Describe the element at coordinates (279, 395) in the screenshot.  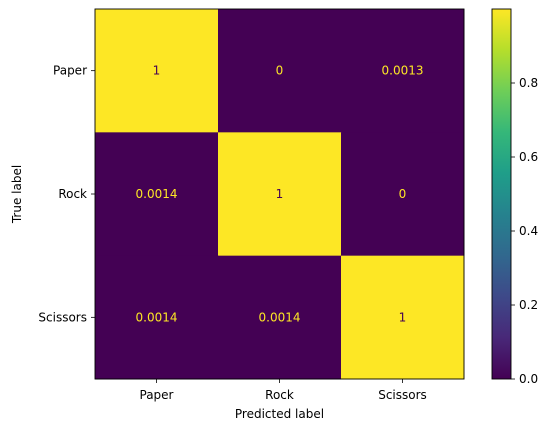
I see `x-tick-label: Rock` at that location.